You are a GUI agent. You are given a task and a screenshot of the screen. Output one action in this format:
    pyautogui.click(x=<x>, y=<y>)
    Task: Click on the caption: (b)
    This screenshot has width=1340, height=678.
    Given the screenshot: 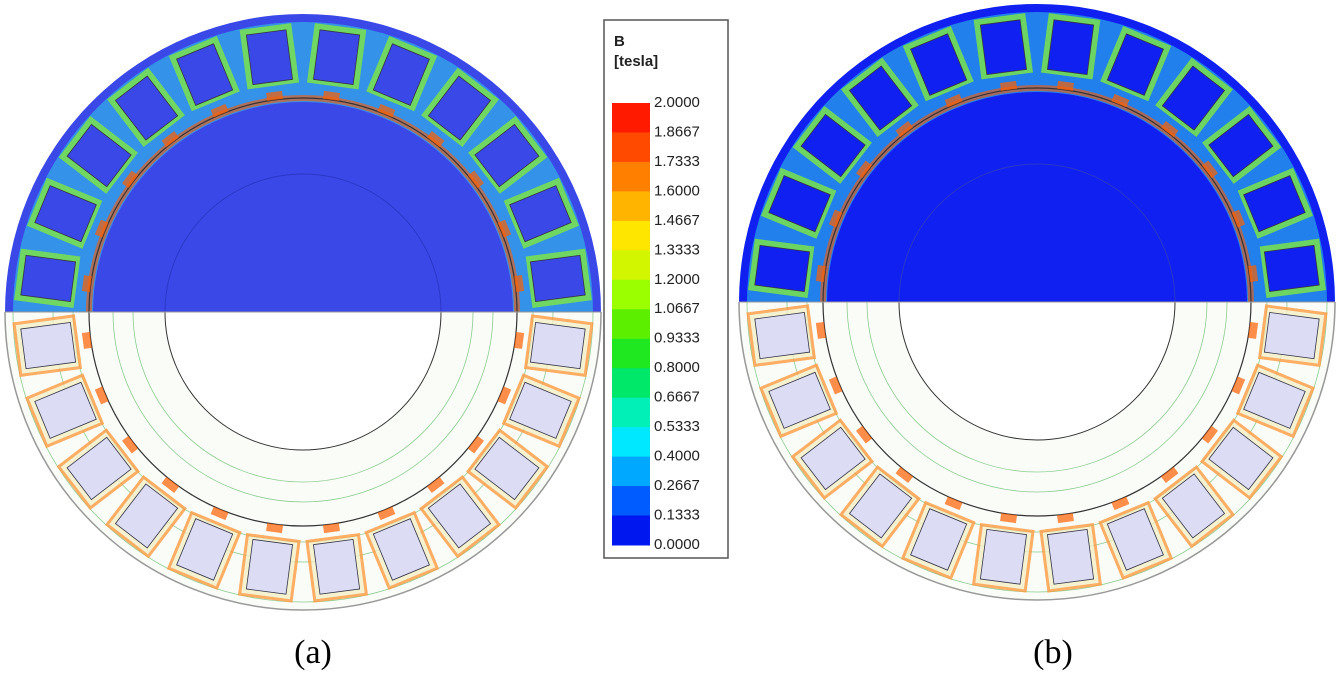 What is the action you would take?
    pyautogui.click(x=1053, y=652)
    